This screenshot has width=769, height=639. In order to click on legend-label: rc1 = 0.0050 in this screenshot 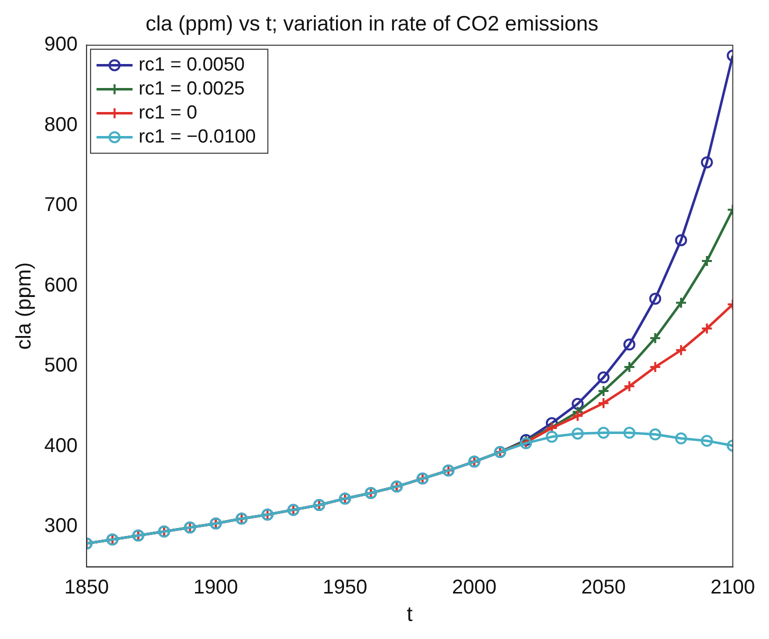, I will do `click(191, 65)`.